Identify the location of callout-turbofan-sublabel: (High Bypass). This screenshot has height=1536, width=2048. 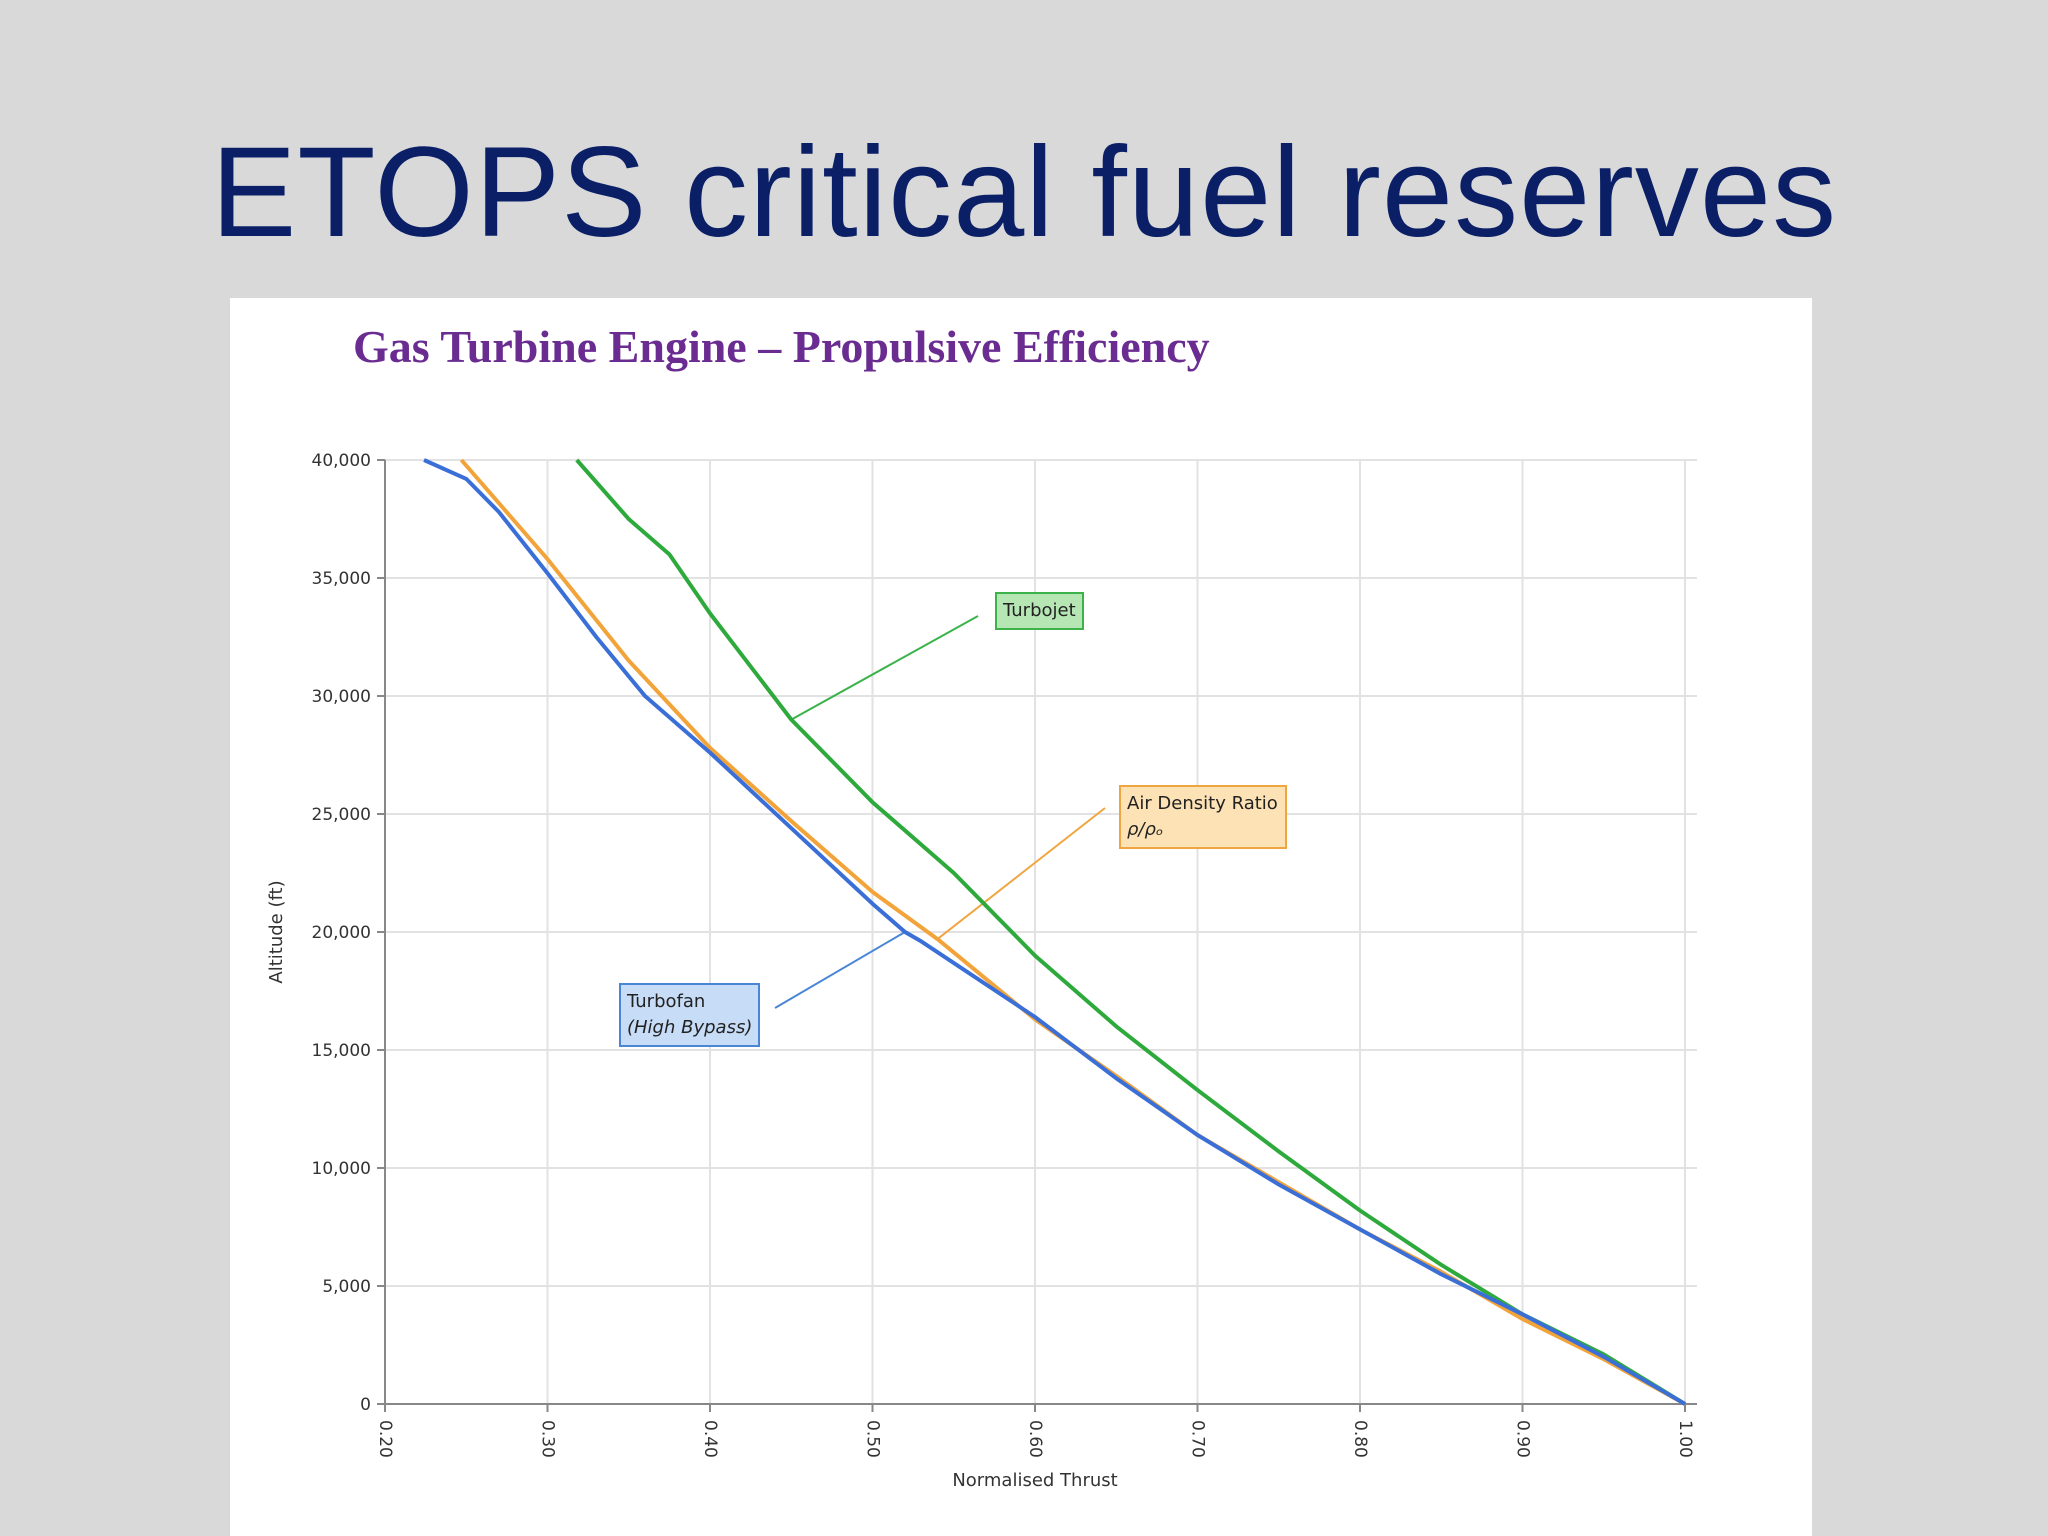
(690, 1027).